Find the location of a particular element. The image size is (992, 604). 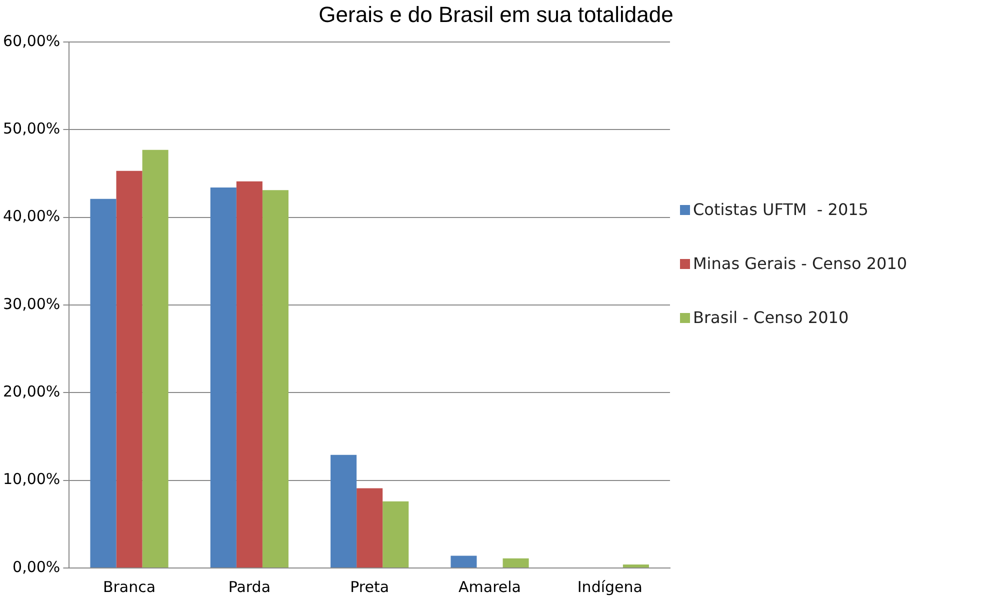

legend-label: Minas Gerais - Censo 2010 is located at coordinates (800, 264).